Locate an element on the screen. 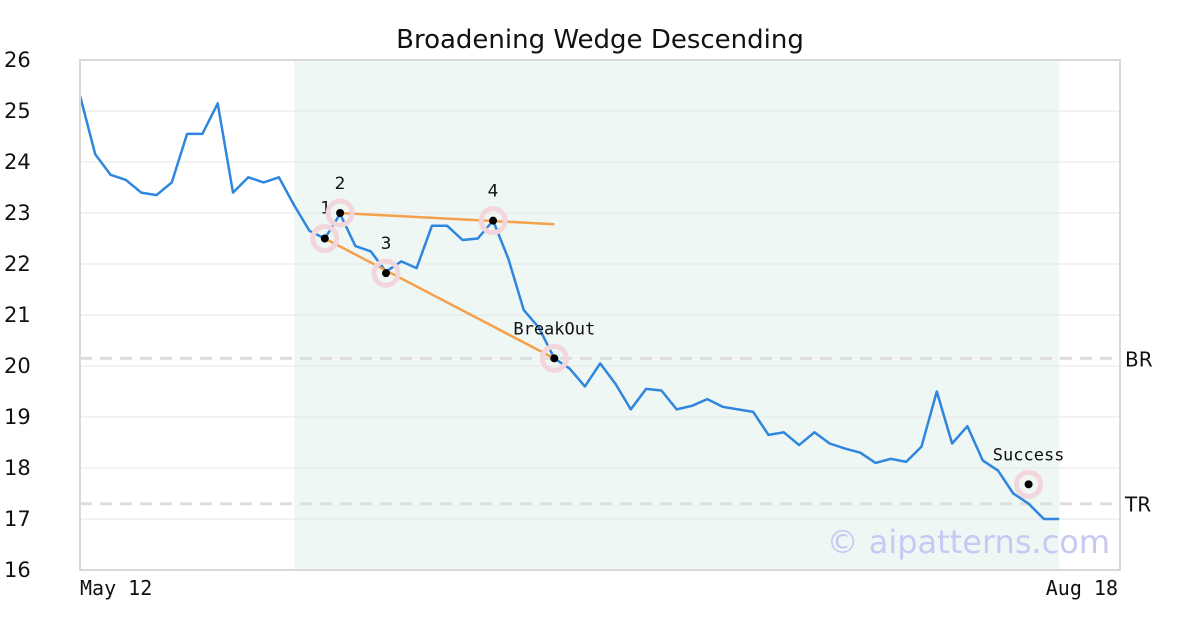 Image resolution: width=1200 pixels, height=630 pixels. pivot-ring-breakout is located at coordinates (554, 358).